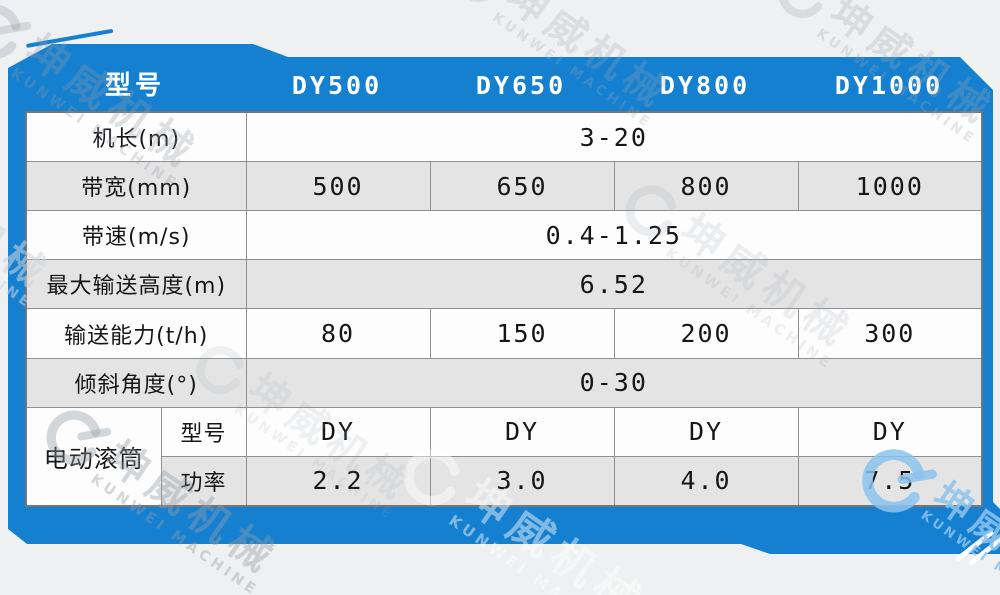  I want to click on row-value-merged: 6.52, so click(614, 284).